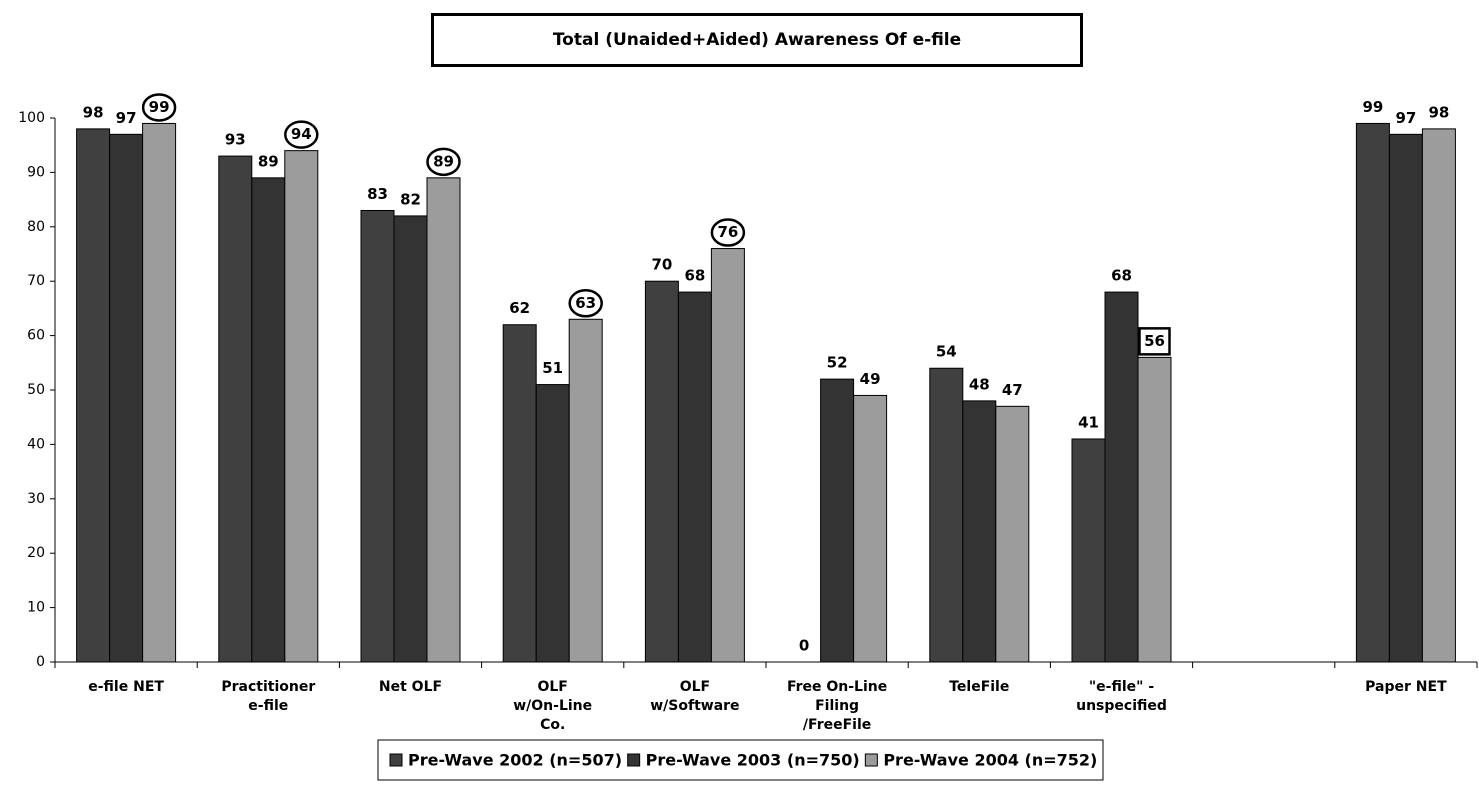 This screenshot has width=1479, height=809. What do you see at coordinates (268, 696) in the screenshot?
I see `x-tick-label: Practitioner e-file` at bounding box center [268, 696].